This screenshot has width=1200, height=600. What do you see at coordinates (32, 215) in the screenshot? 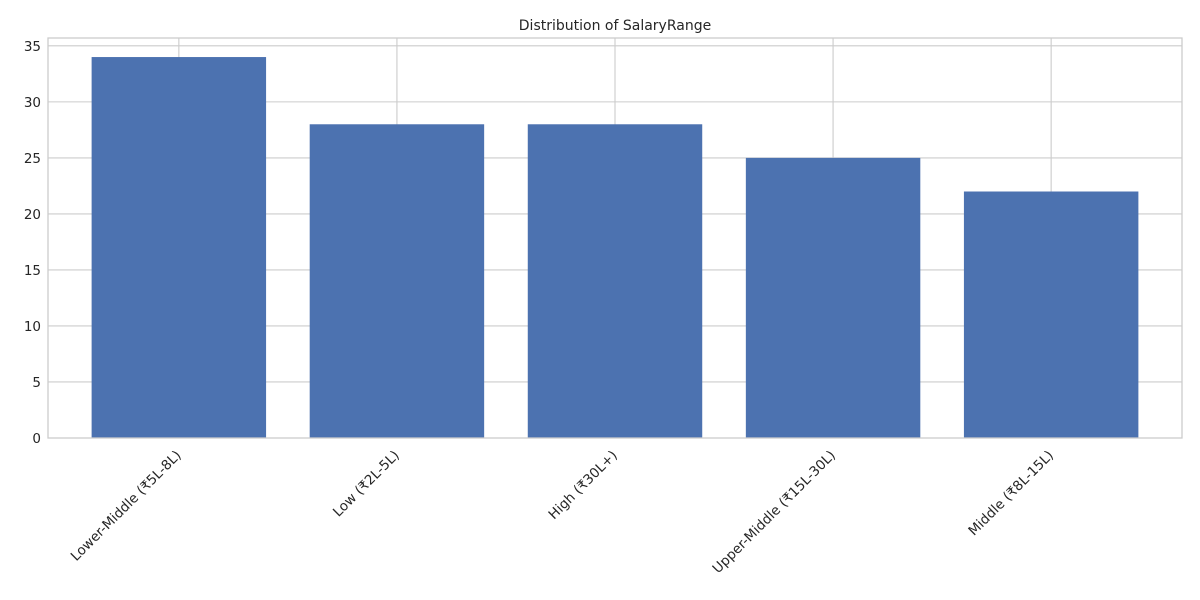
I see `y-tick-label: 20` at bounding box center [32, 215].